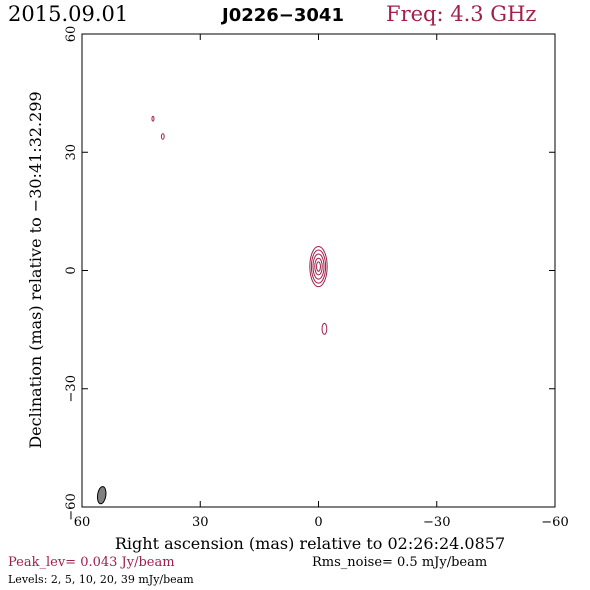 The height and width of the screenshot is (590, 590). Describe the element at coordinates (71, 506) in the screenshot. I see `y-tick-label: −60` at that location.